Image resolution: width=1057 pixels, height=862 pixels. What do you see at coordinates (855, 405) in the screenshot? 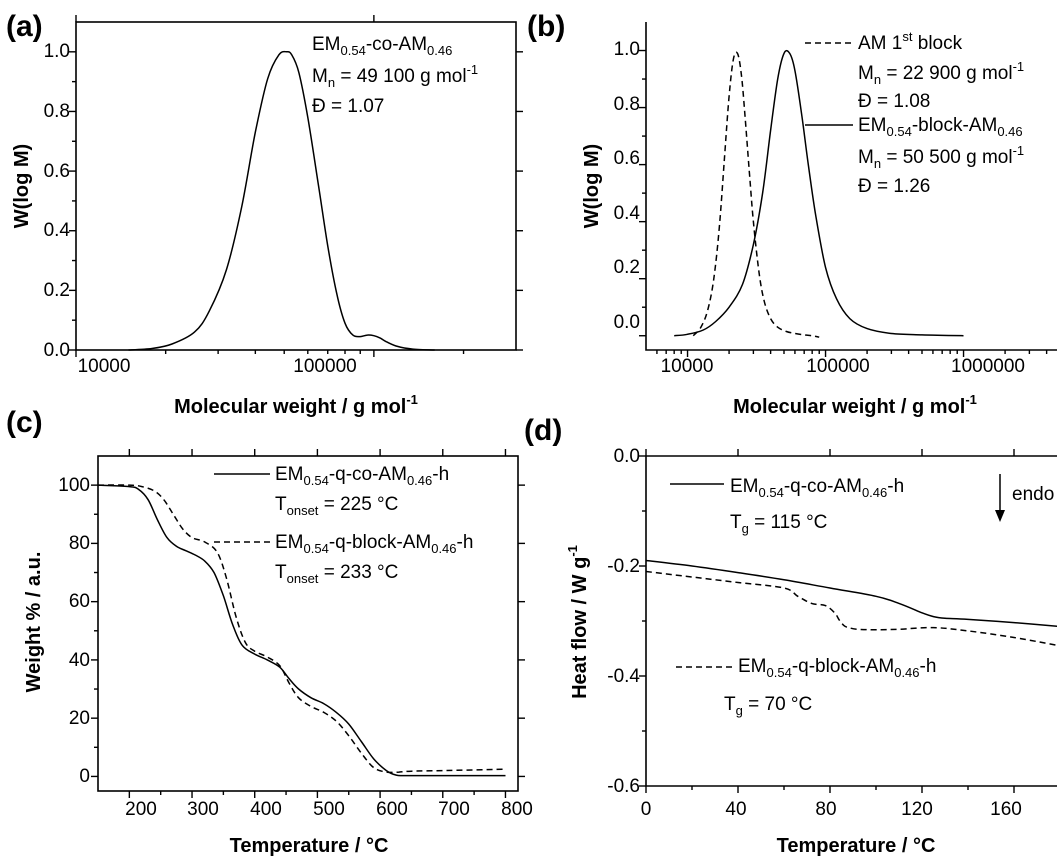
I see `x-axis-title-b: Molecular weight / g mol-1` at bounding box center [855, 405].